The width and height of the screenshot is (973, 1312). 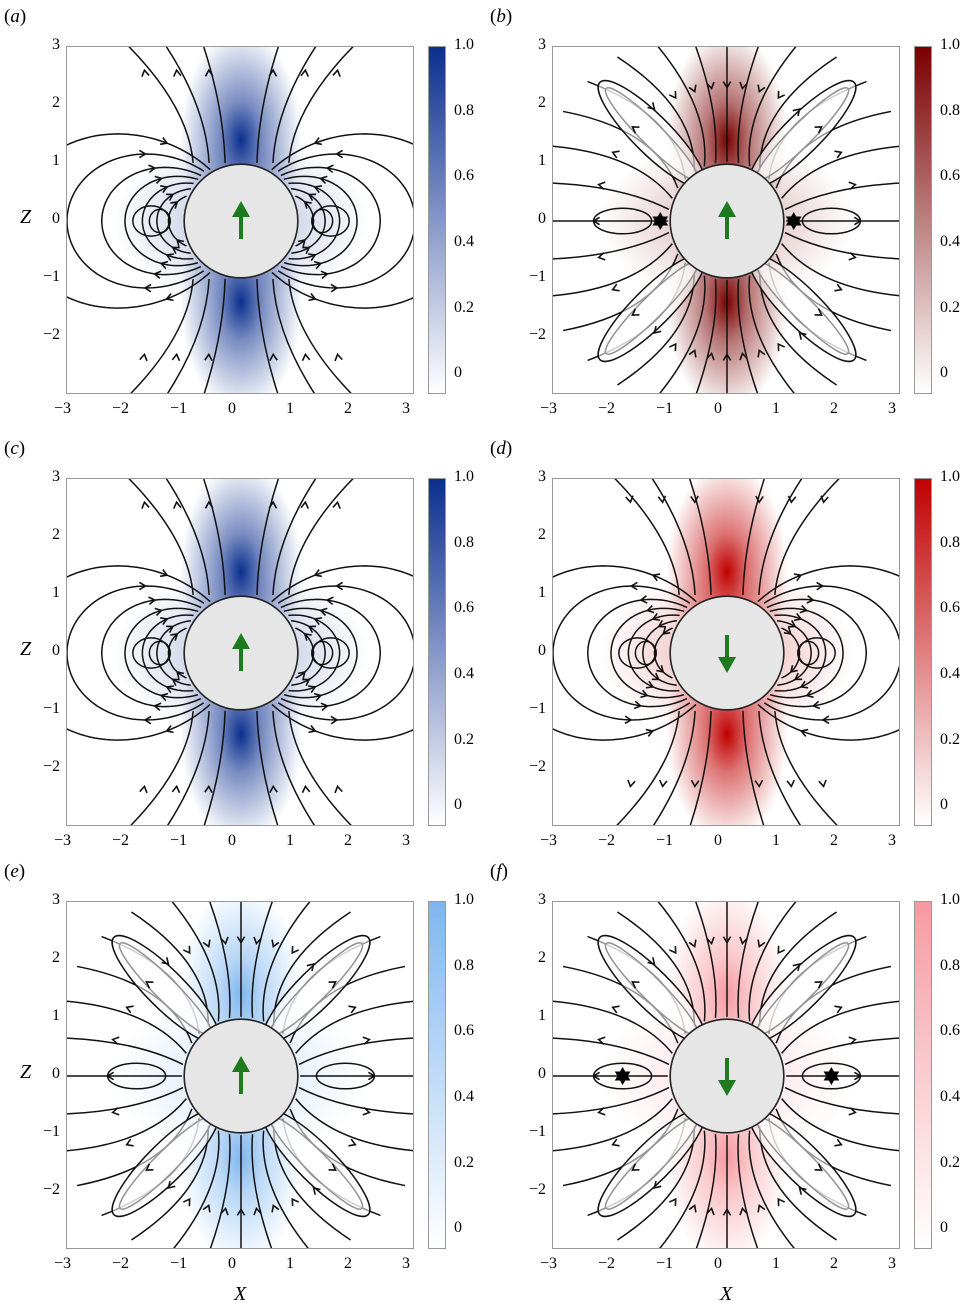 I want to click on colorbar-tick-label: 0.6, so click(x=950, y=176).